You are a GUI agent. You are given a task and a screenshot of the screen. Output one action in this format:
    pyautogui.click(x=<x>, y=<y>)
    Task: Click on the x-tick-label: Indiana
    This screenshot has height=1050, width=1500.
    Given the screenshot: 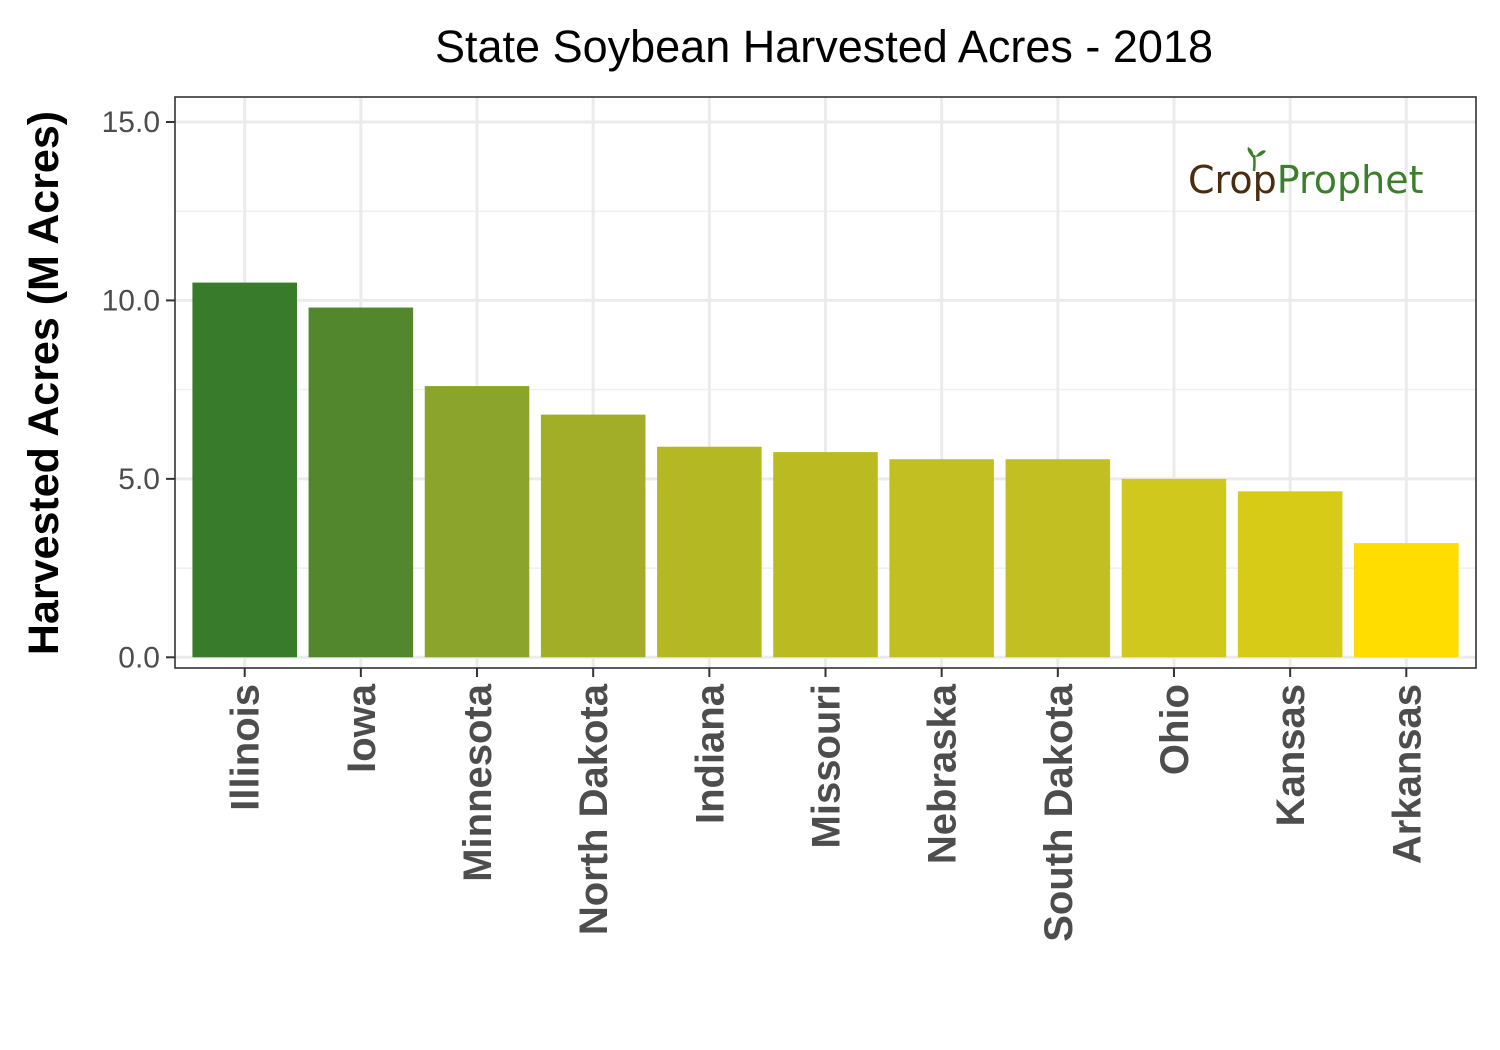 What is the action you would take?
    pyautogui.click(x=710, y=753)
    